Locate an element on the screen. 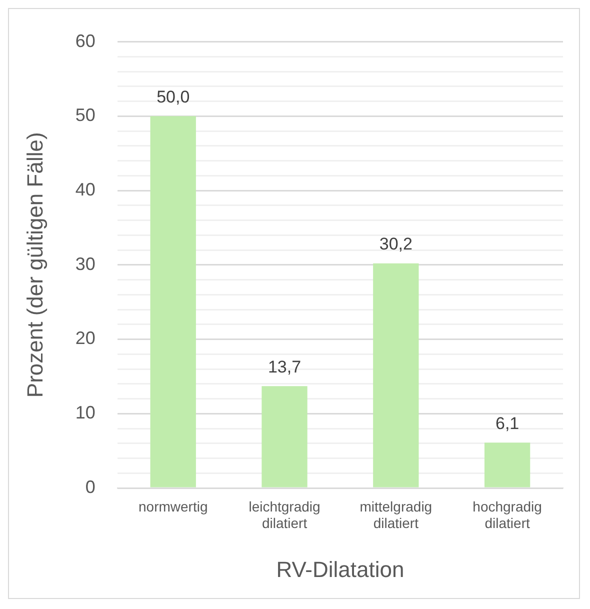  y-tick-label: 40 is located at coordinates (85, 190).